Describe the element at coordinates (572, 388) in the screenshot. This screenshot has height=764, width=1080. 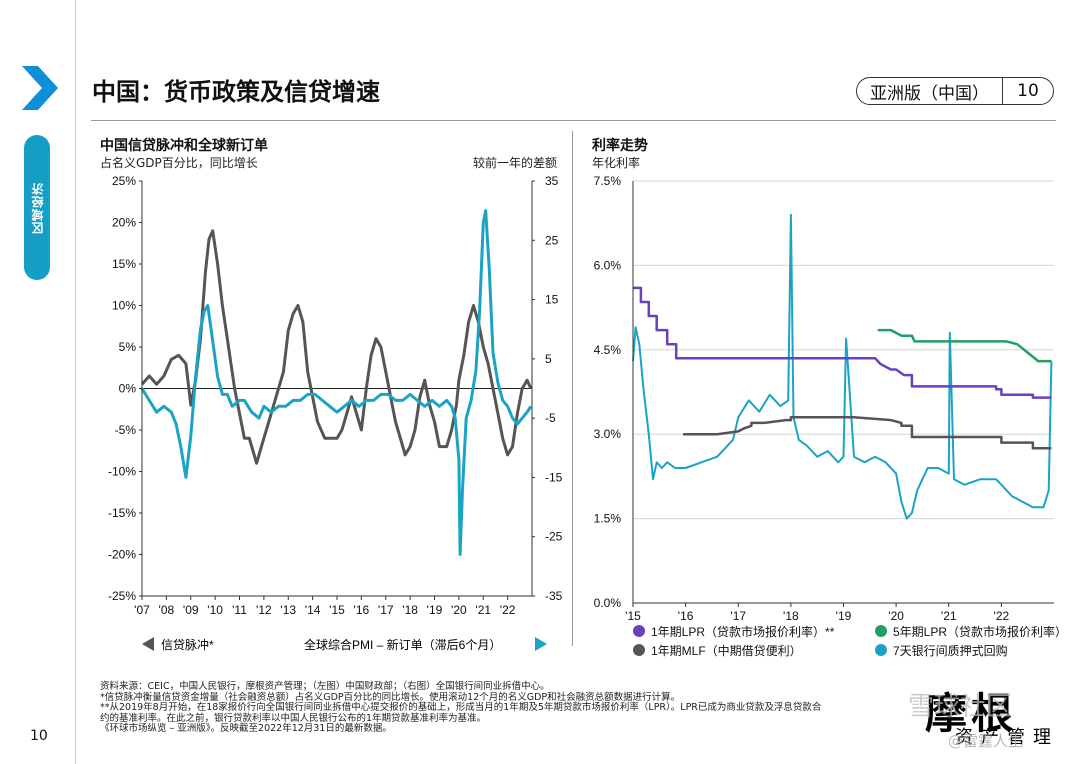
I see `chart-divider` at that location.